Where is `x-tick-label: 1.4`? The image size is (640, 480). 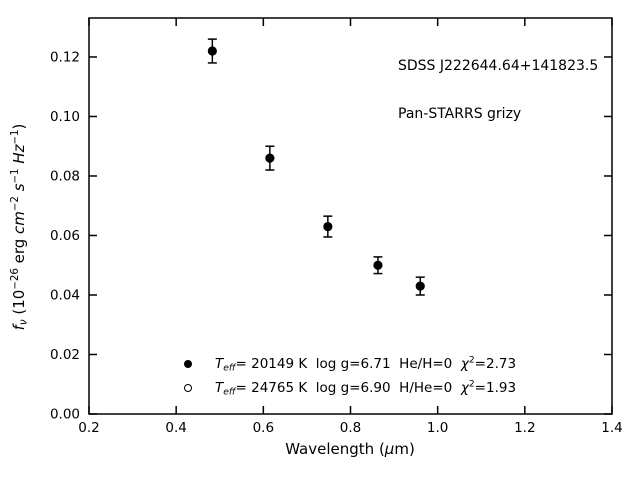
x-tick-label: 1.4 is located at coordinates (611, 428).